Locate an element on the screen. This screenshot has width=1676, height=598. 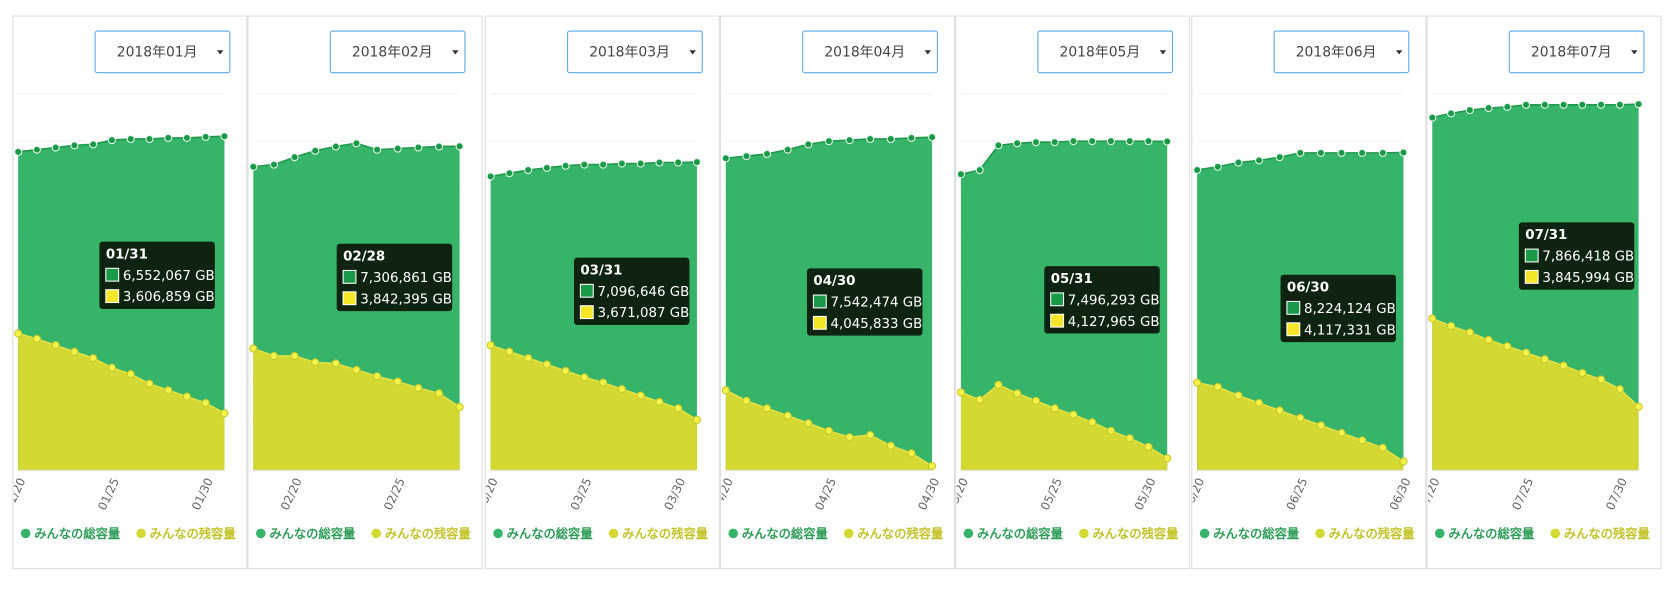
select-box is located at coordinates (870, 52).